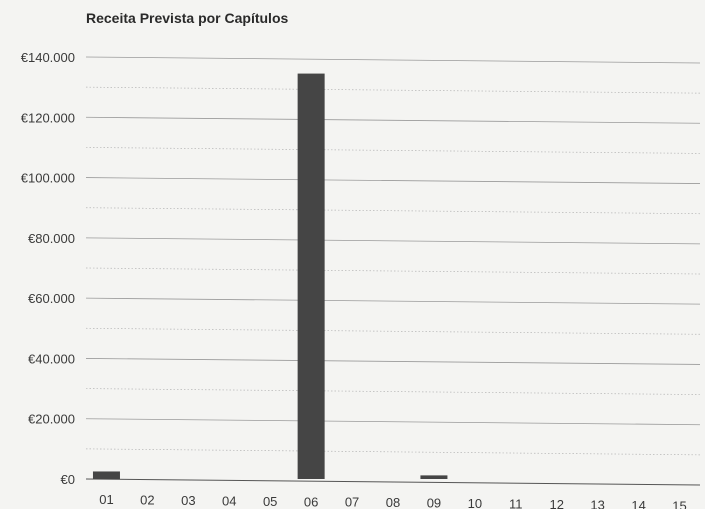  Describe the element at coordinates (48, 117) in the screenshot. I see `y-tick-label: €120.000` at that location.